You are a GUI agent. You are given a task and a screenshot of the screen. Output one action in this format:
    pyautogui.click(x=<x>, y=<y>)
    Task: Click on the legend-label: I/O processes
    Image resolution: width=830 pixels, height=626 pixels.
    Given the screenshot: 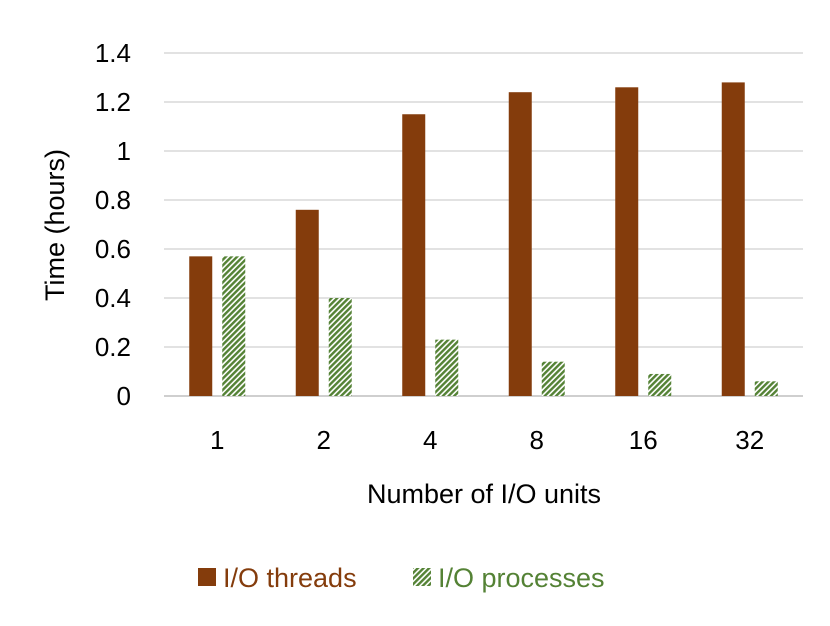 What is the action you would take?
    pyautogui.click(x=521, y=578)
    